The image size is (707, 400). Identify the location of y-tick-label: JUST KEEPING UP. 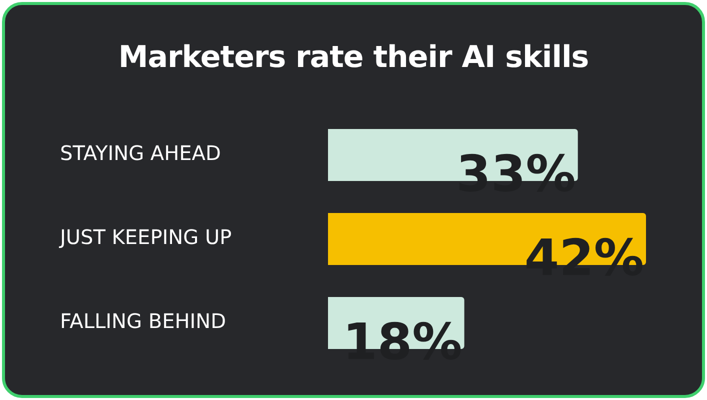
(145, 237).